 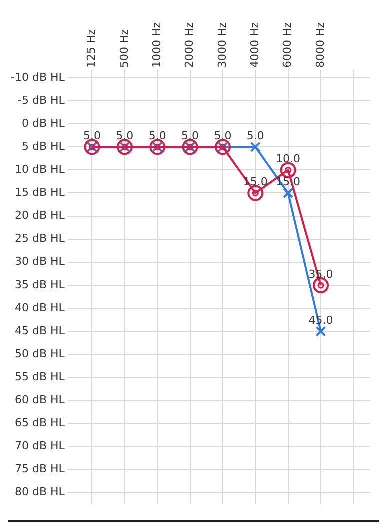 I want to click on y-tick-label: 20 dB HL, so click(x=40, y=215).